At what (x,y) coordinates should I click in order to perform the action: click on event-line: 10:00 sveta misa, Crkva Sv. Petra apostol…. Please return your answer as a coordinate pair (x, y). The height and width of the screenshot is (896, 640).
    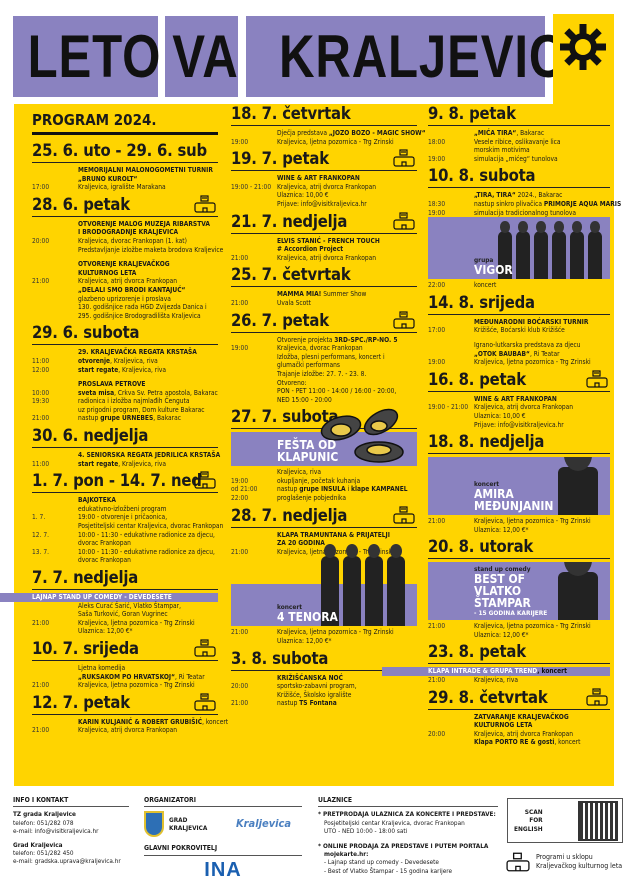
    Looking at the image, I should click on (125, 393).